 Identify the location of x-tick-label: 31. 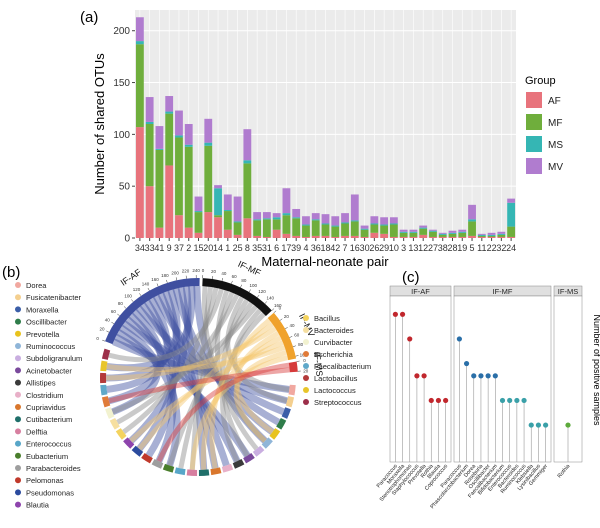
(267, 248).